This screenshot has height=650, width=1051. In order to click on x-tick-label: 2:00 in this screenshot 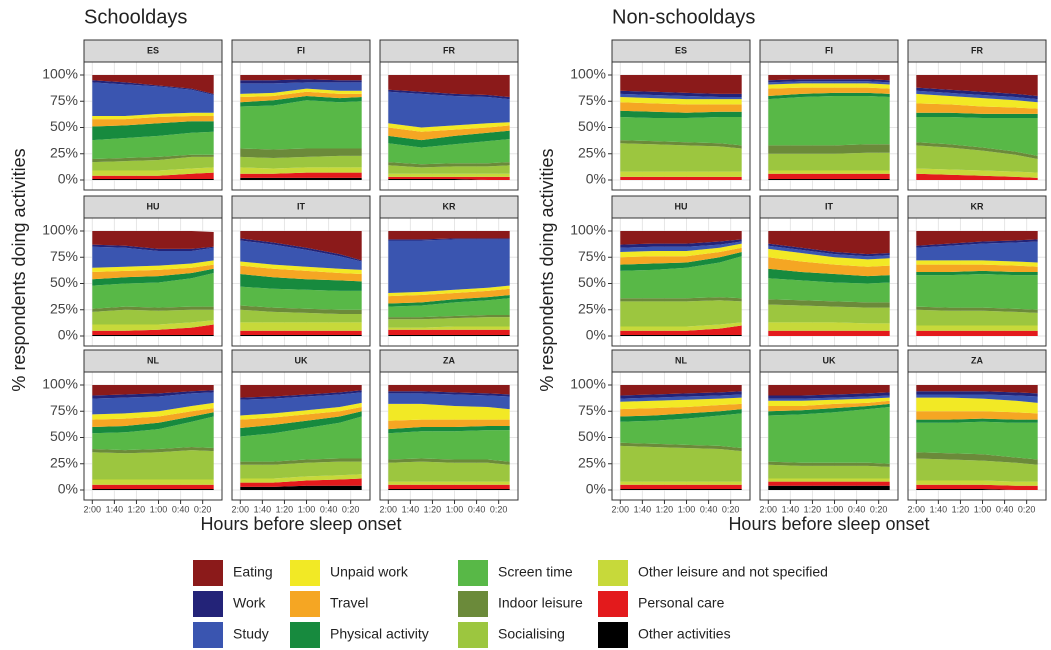, I will do `click(389, 509)`.